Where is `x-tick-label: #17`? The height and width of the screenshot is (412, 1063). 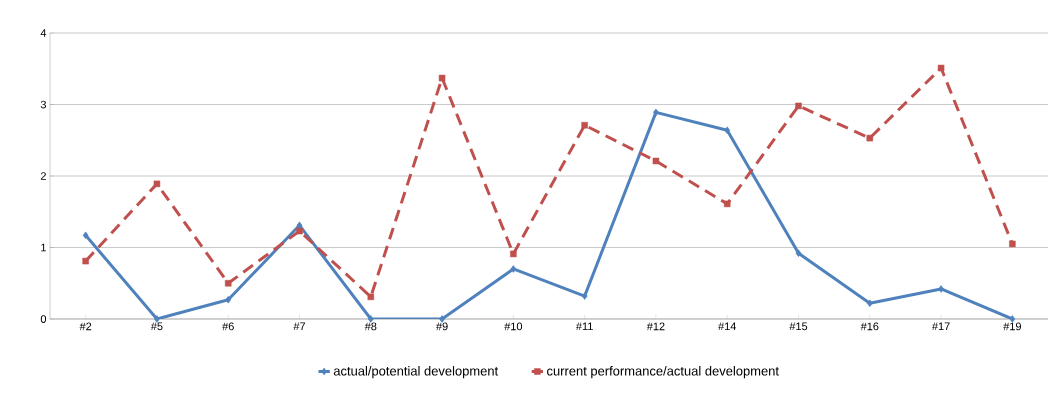 x-tick-label: #17 is located at coordinates (940, 326).